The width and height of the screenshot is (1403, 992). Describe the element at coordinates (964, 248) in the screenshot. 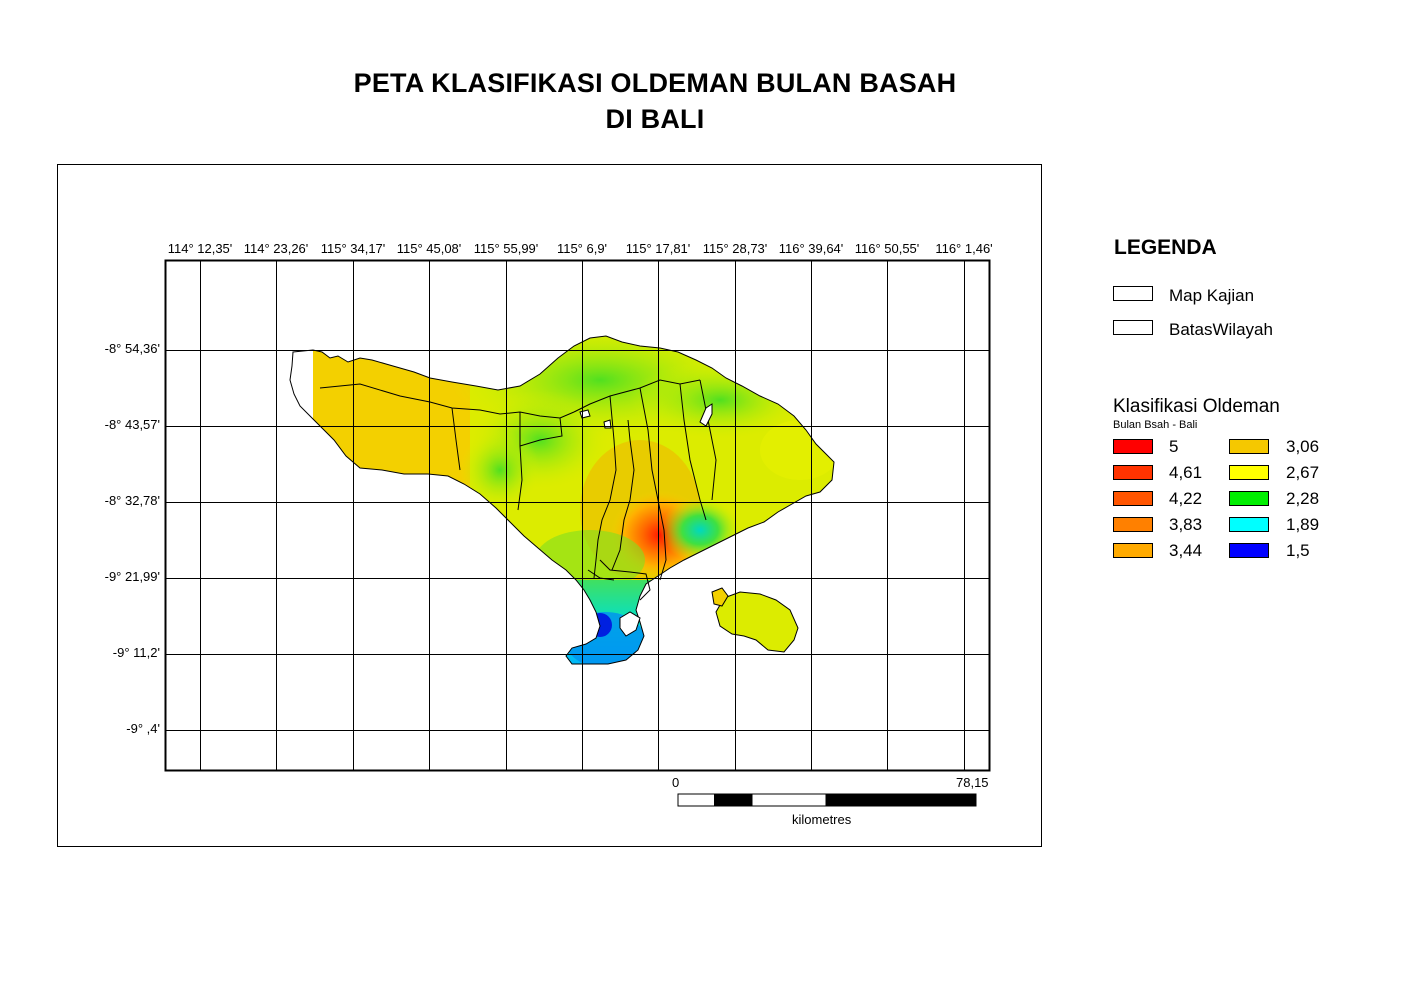

I see `longitude-label: 116° 1,46'` at that location.